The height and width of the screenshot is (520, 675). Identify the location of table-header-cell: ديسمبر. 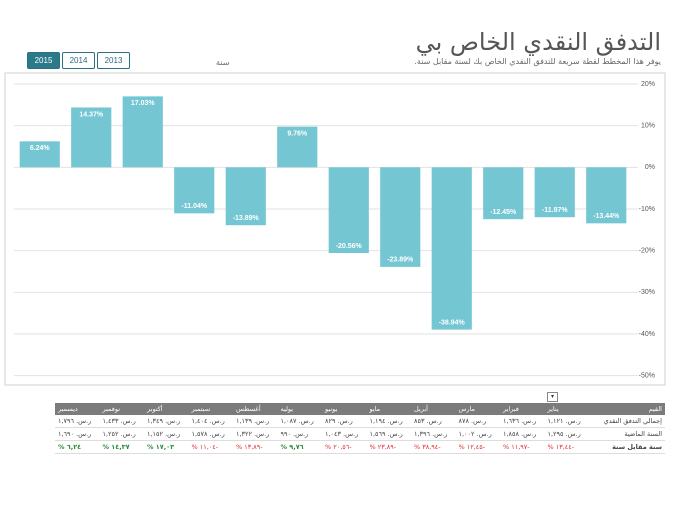
(77, 409).